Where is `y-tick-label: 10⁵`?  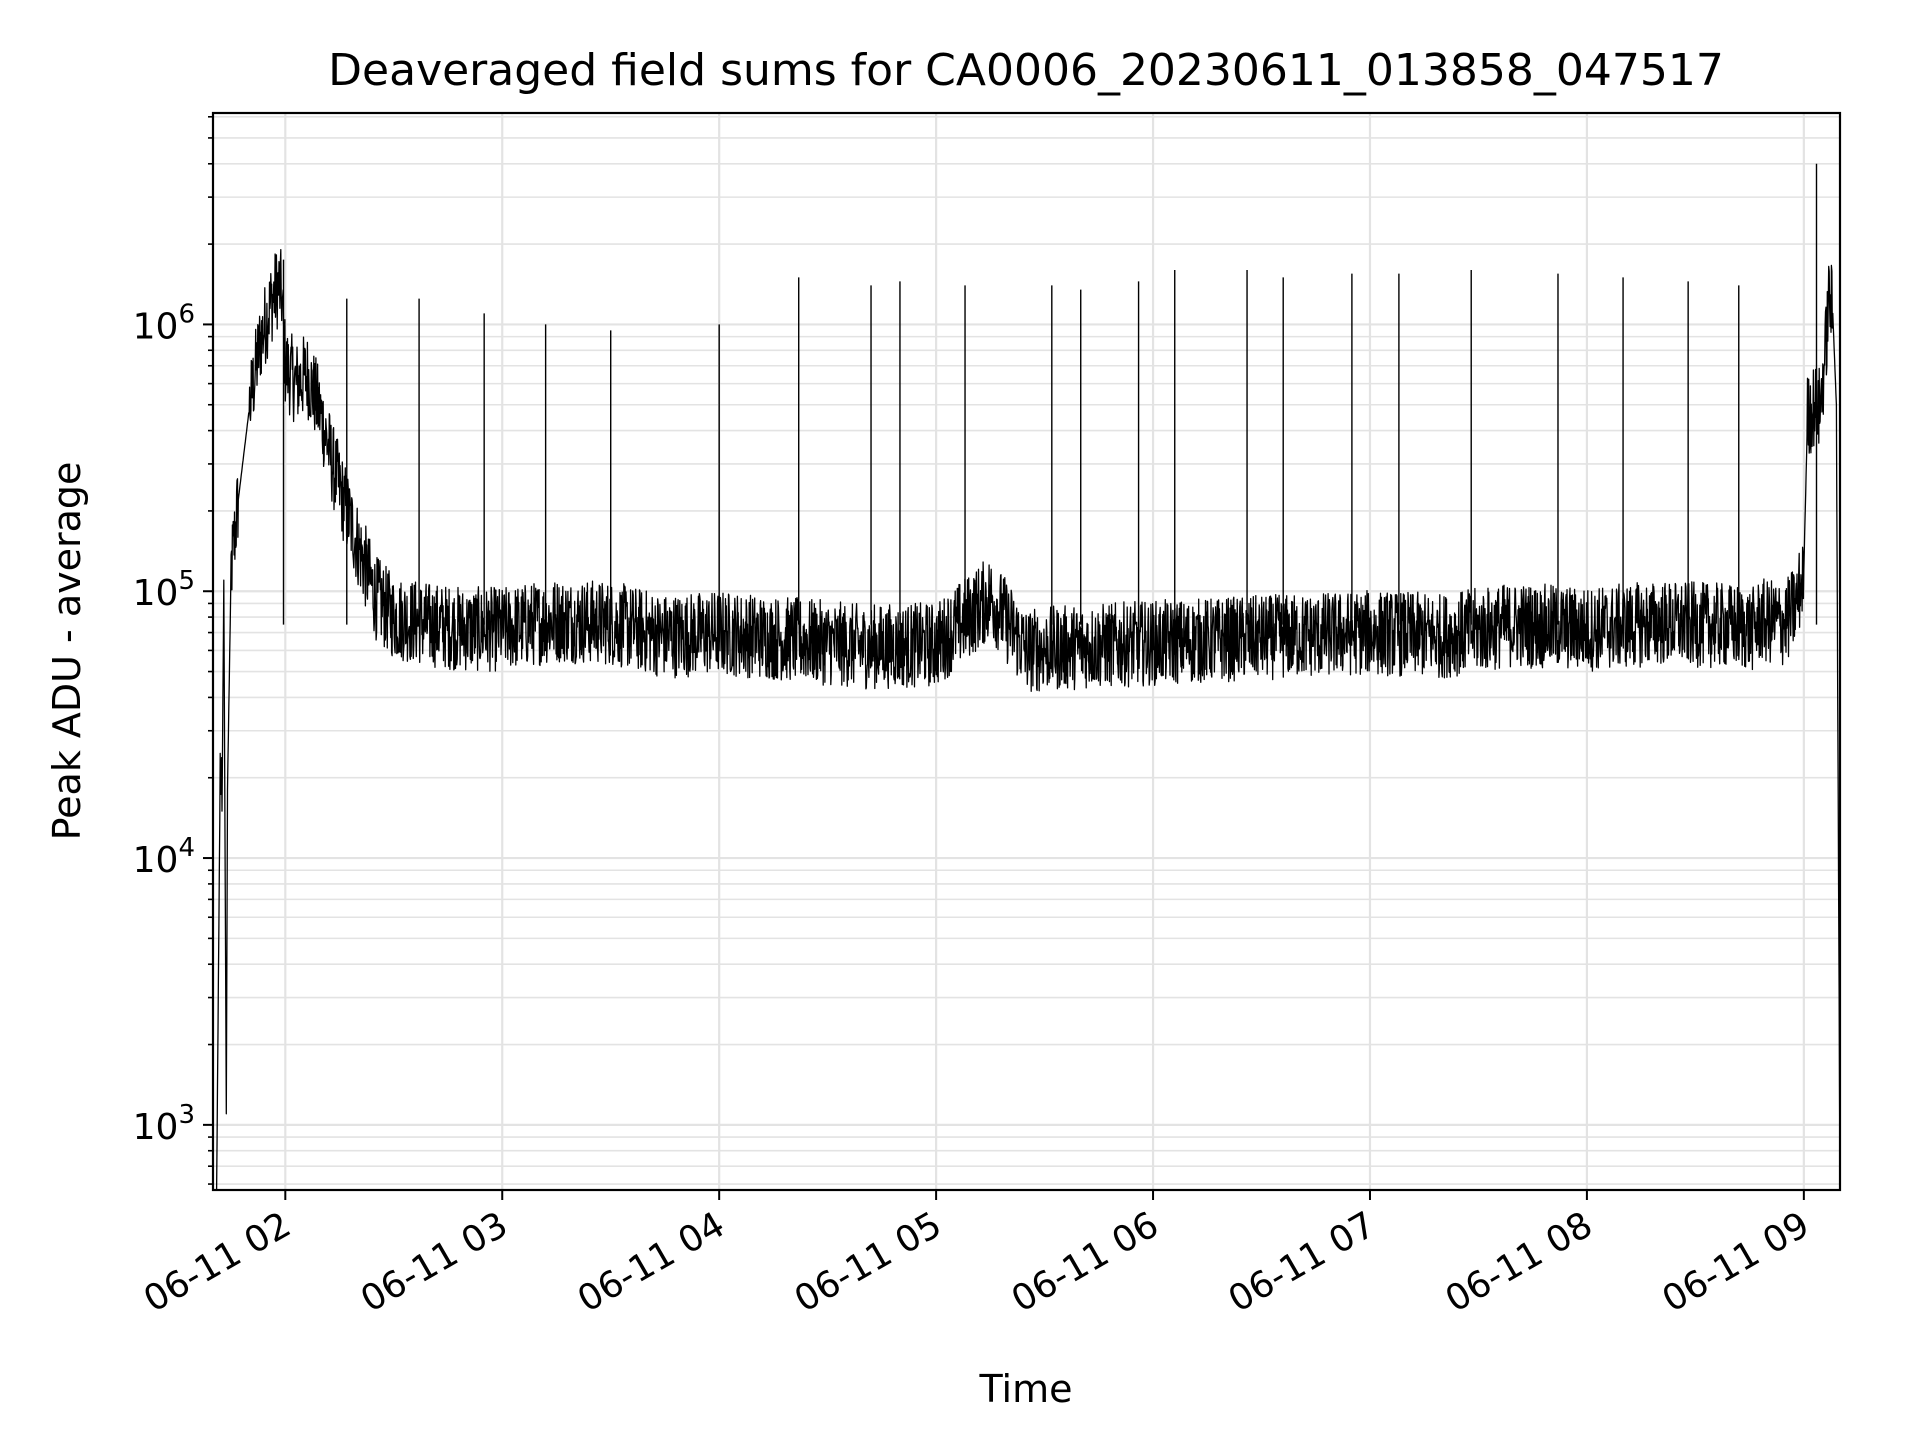
y-tick-label: 10⁵ is located at coordinates (164, 590).